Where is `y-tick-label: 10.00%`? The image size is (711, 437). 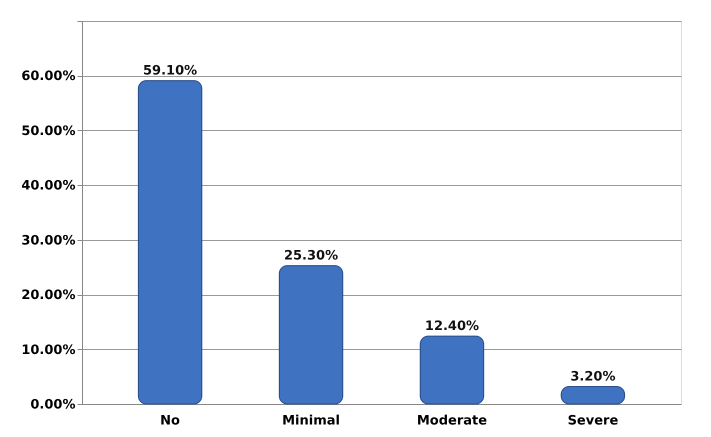
y-tick-label: 10.00% is located at coordinates (48, 350).